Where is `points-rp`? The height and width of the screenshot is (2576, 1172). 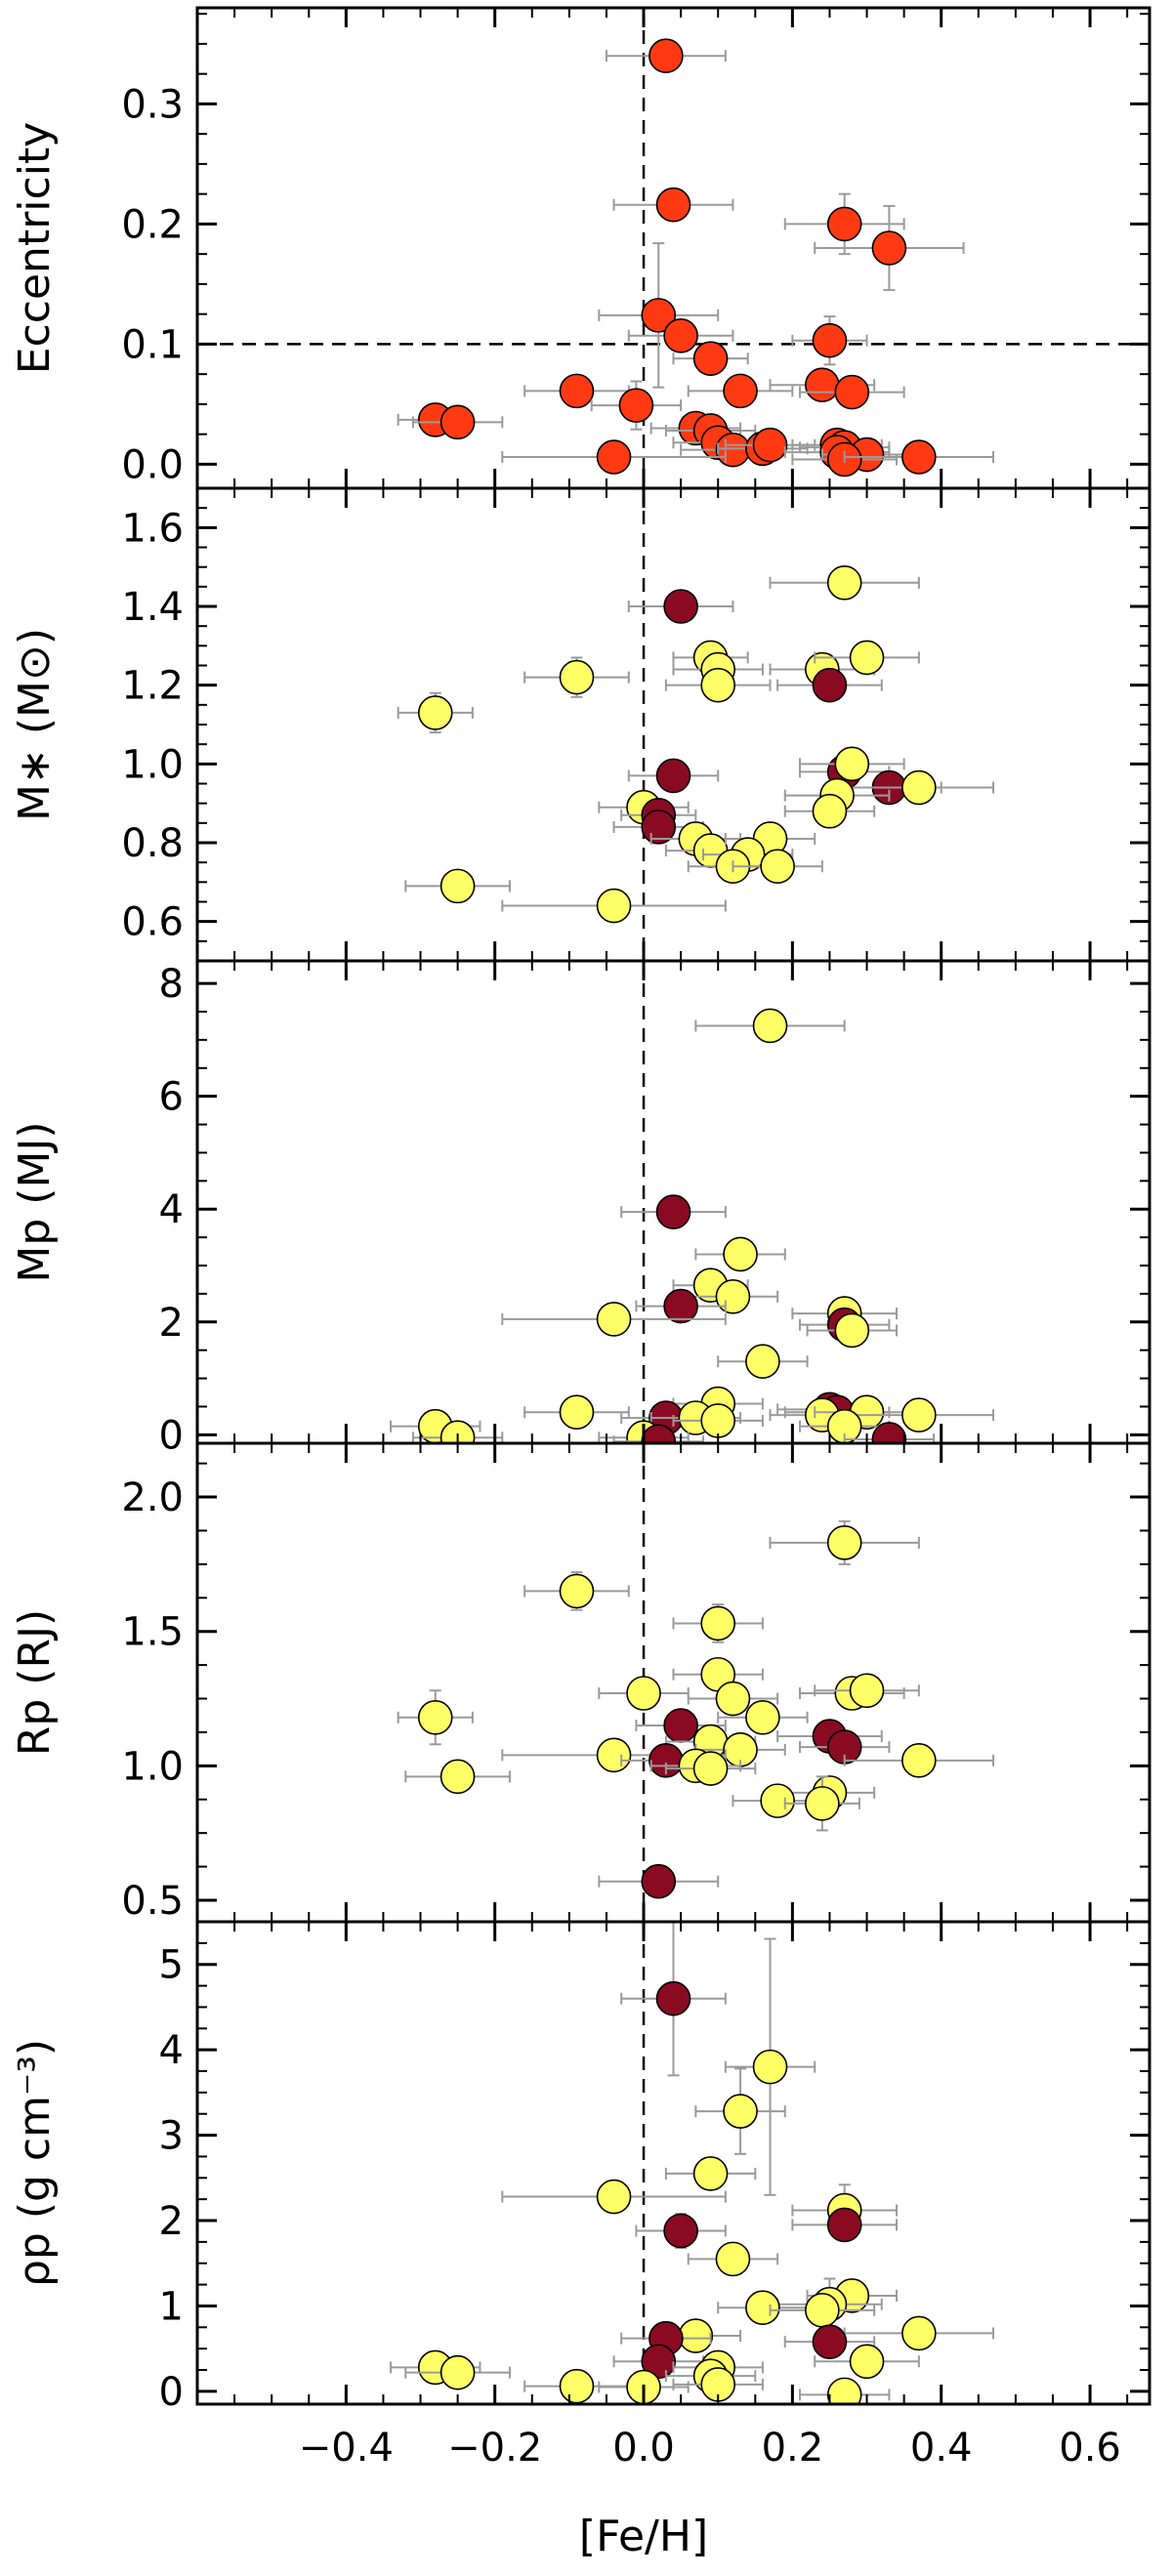
points-rp is located at coordinates (696, 1709).